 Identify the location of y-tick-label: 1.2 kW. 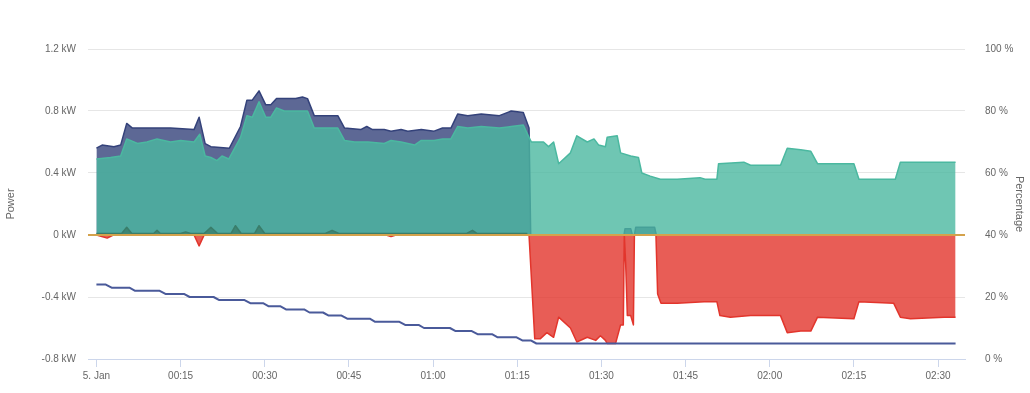
(60, 48).